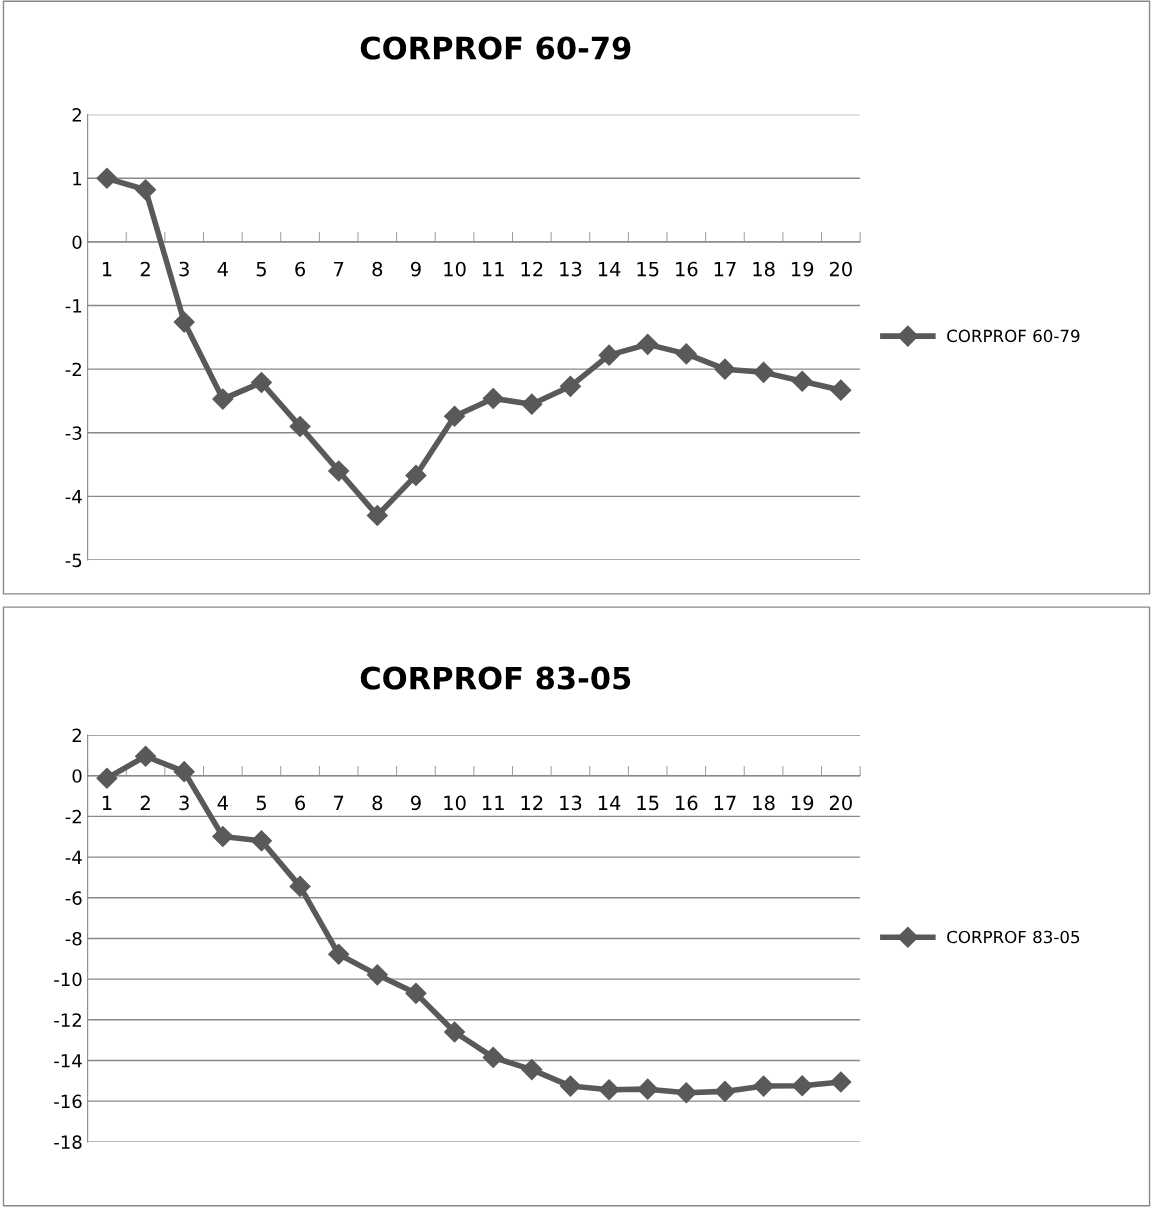 The height and width of the screenshot is (1207, 1153). What do you see at coordinates (73, 938) in the screenshot?
I see `y-tick-label: -8` at bounding box center [73, 938].